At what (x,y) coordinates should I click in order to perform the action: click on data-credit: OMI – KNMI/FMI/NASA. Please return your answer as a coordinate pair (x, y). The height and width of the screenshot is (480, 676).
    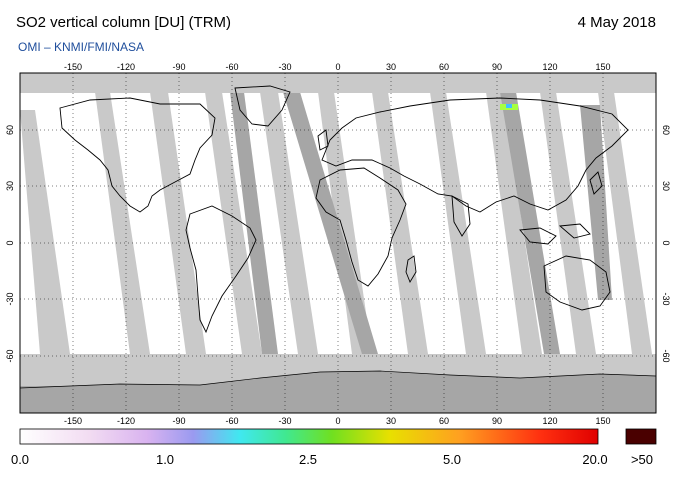
    Looking at the image, I should click on (81, 47).